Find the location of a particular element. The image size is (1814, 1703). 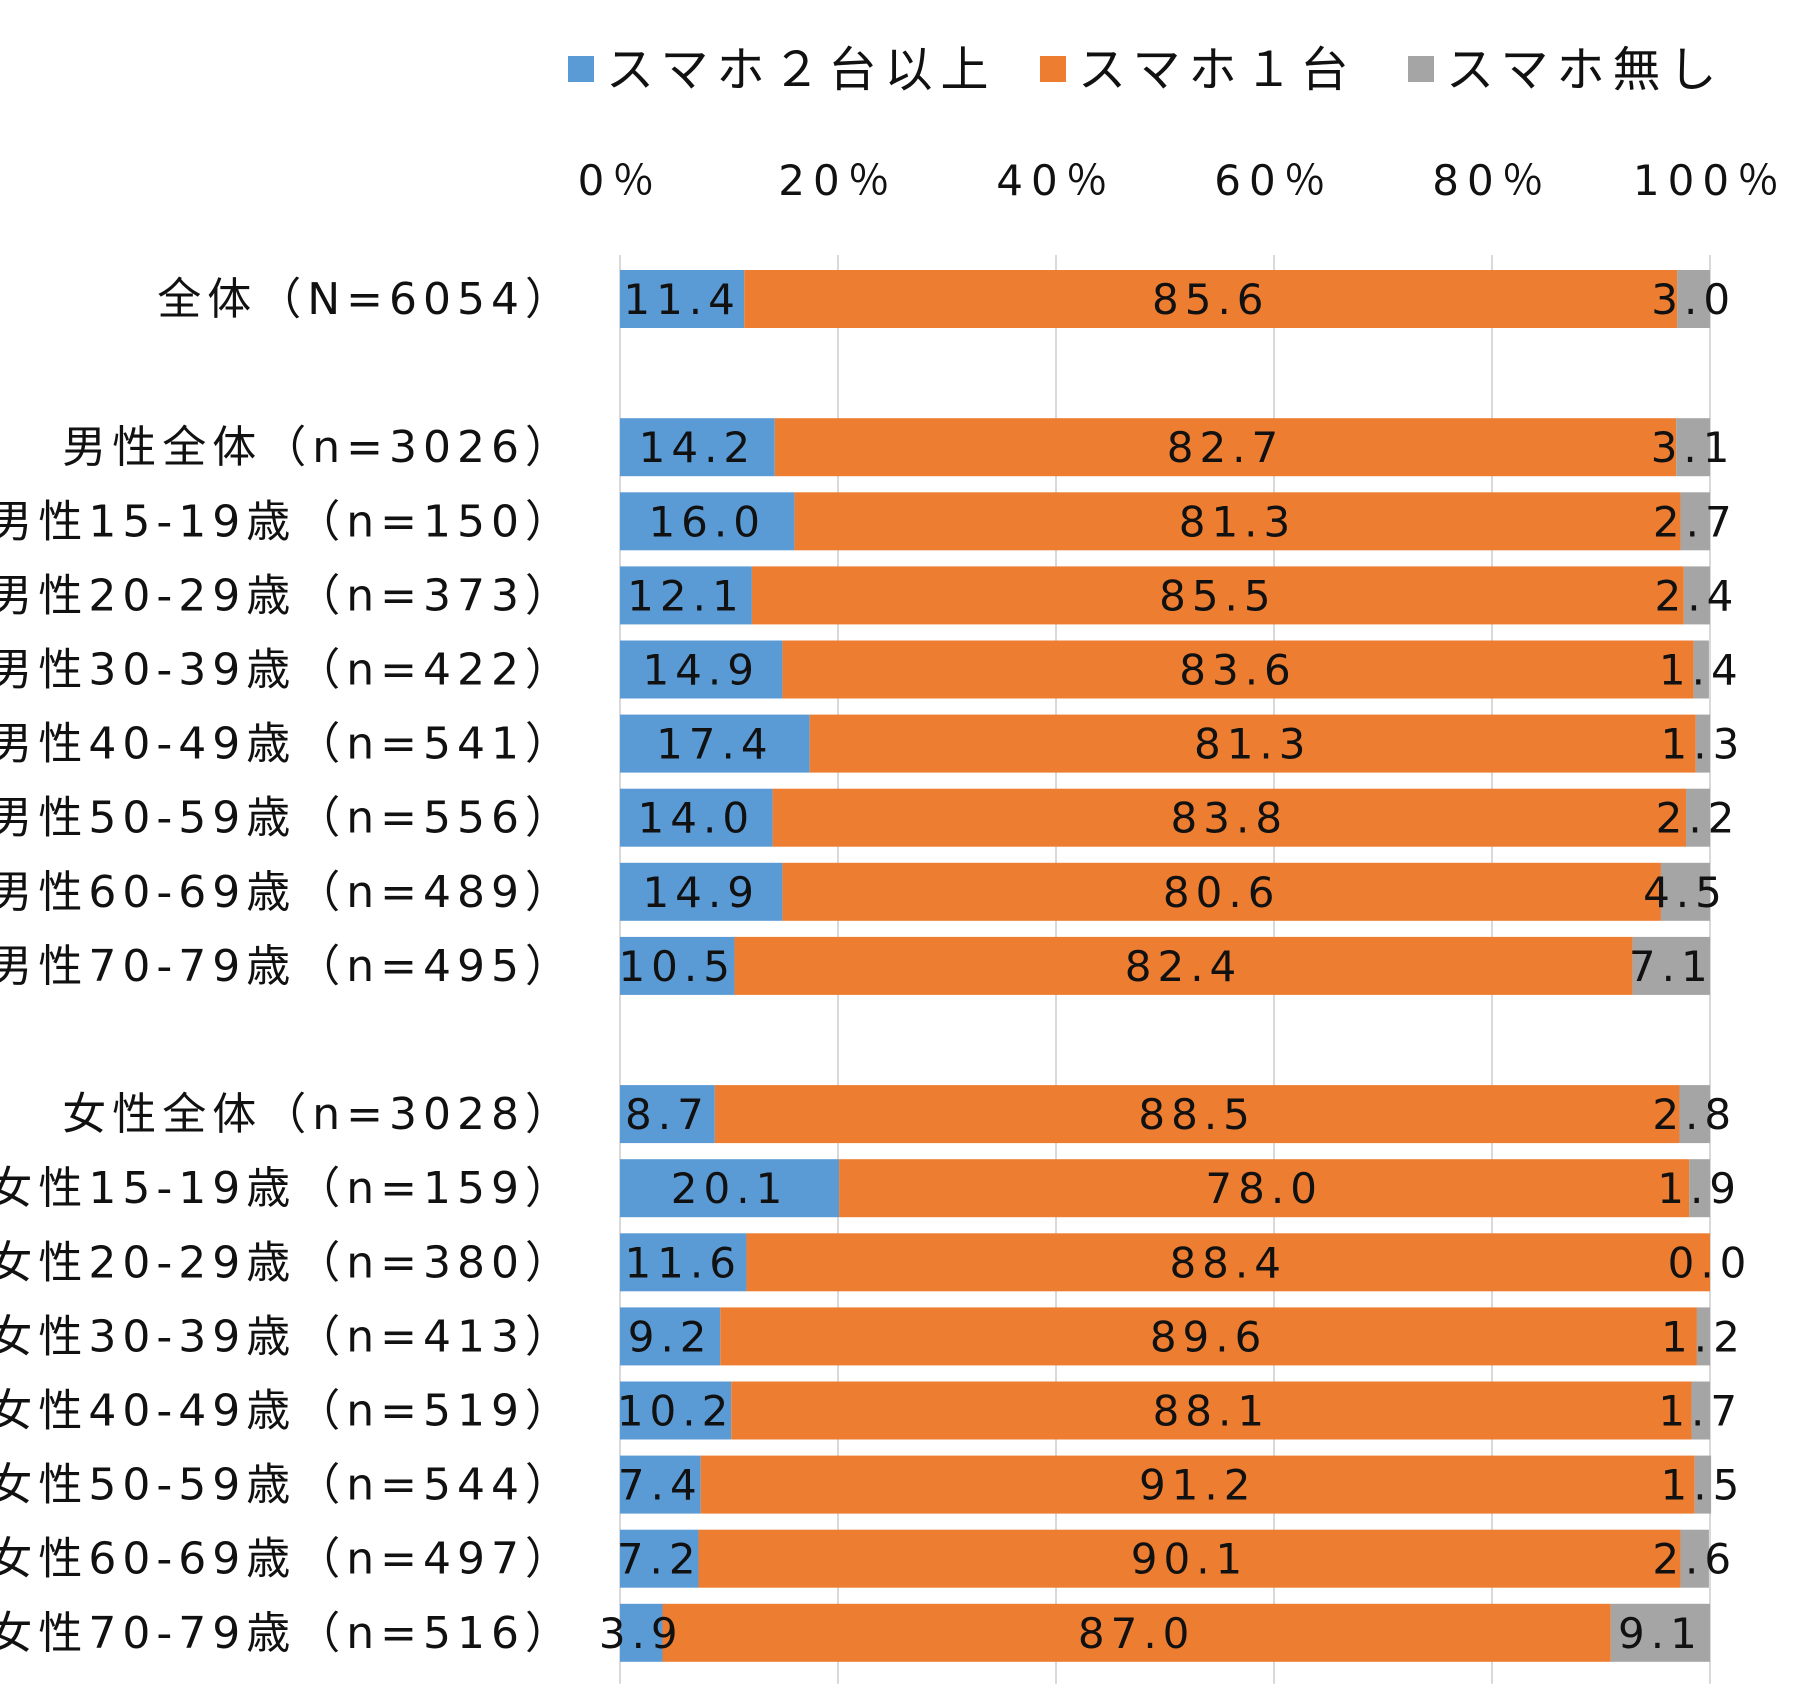

data-label-3-1: 81.3 is located at coordinates (1238, 521).